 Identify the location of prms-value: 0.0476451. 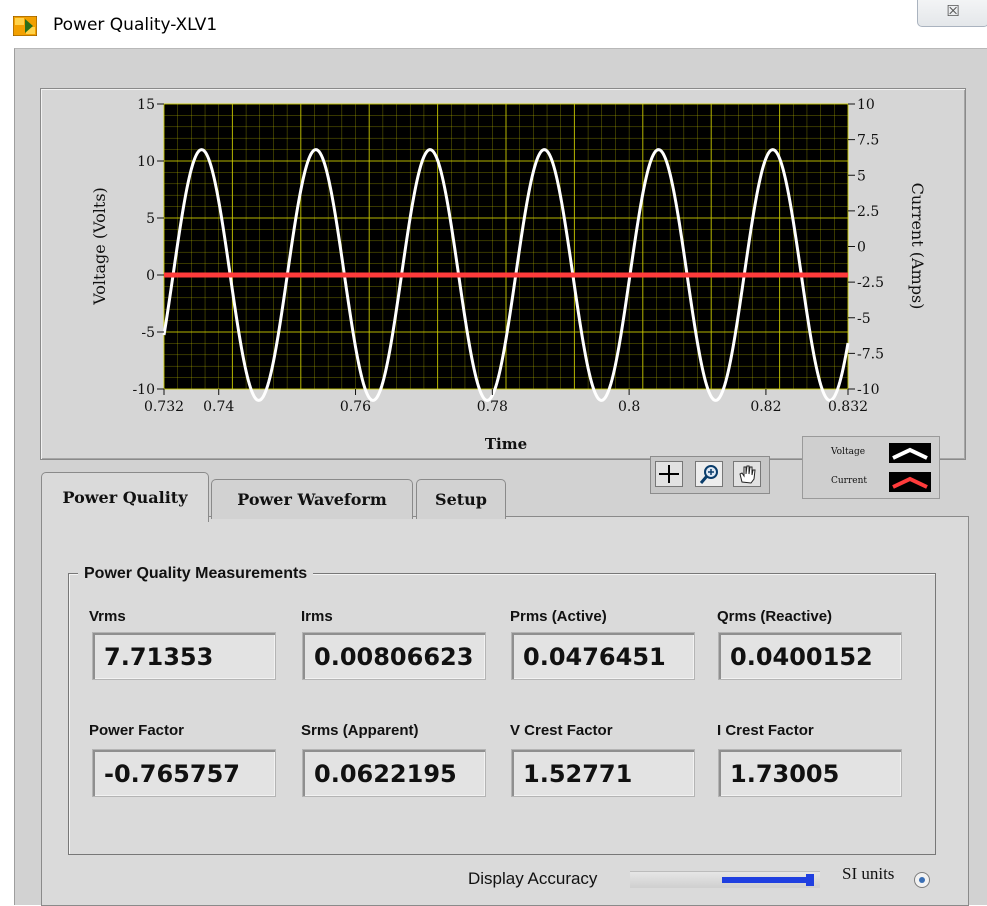
(603, 656).